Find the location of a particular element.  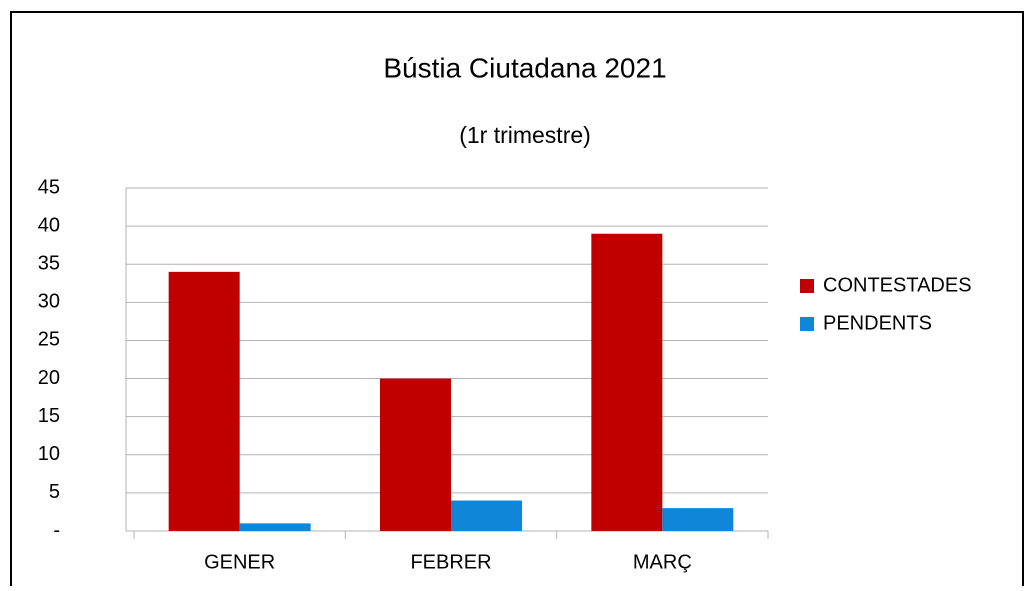

y-tick-label: 15 is located at coordinates (49, 416).